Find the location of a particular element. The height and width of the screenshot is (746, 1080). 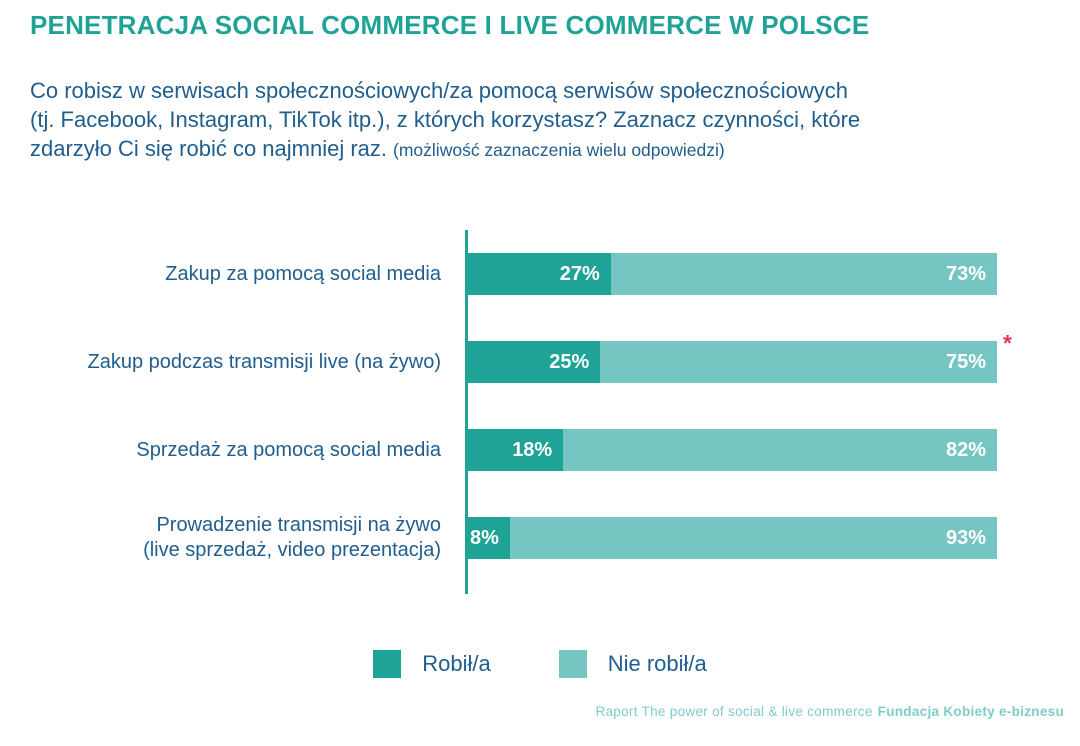

value-label: 8% is located at coordinates (484, 537).